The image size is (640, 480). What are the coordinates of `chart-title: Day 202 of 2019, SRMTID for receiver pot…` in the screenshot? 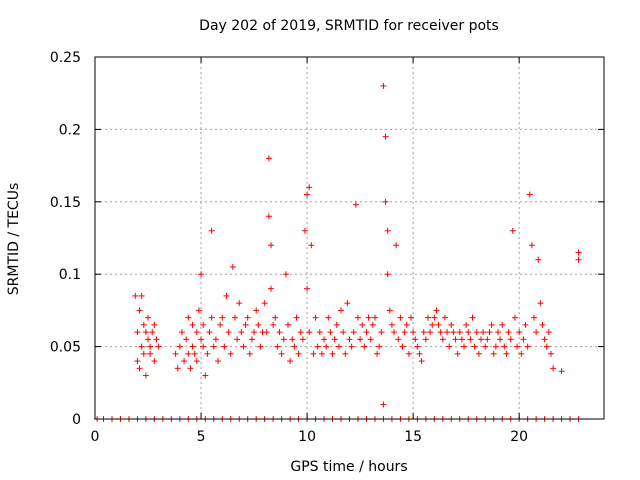 It's located at (349, 26).